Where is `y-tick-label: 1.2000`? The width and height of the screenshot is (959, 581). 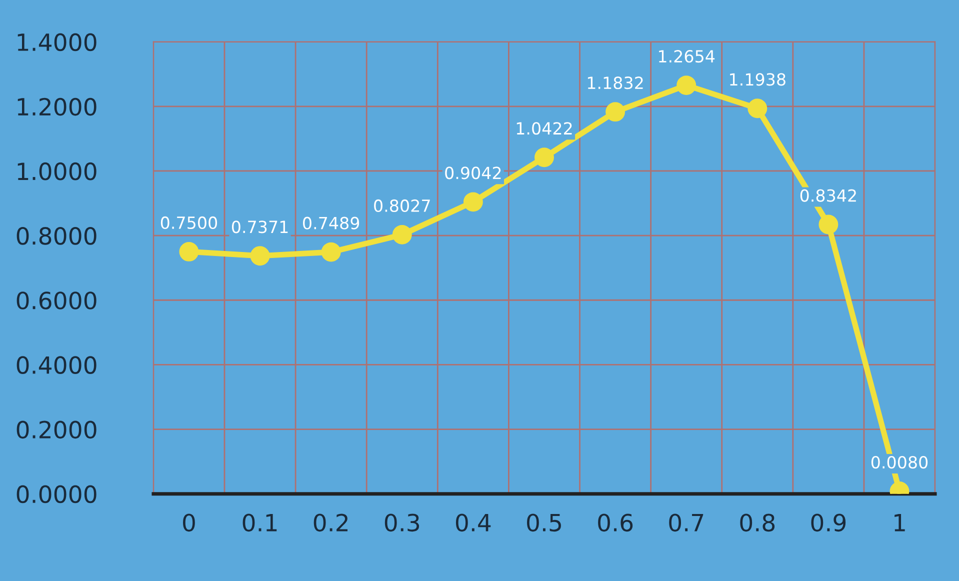
y-tick-label: 1.2000 is located at coordinates (57, 107).